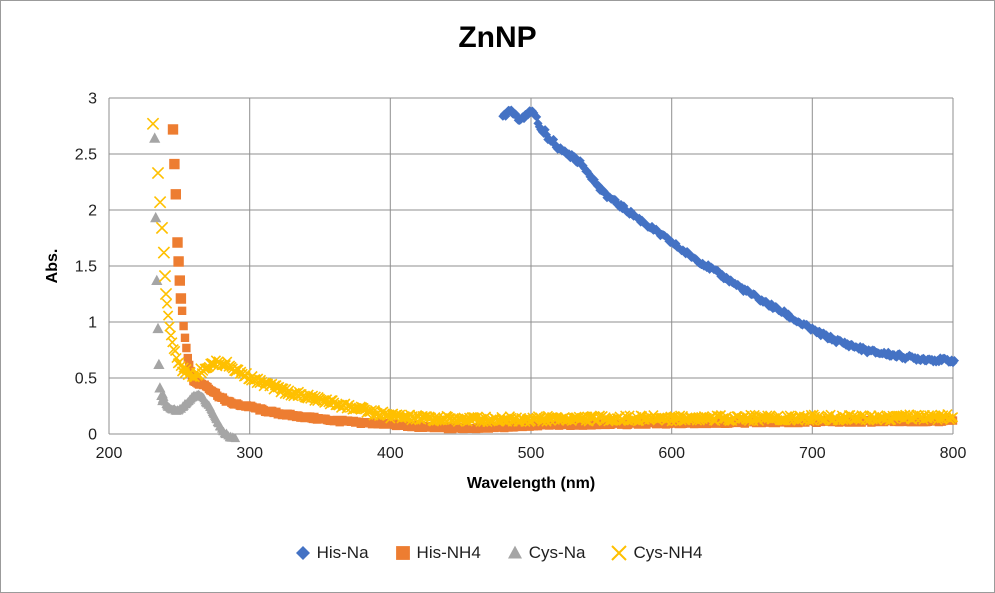  What do you see at coordinates (514, 552) in the screenshot?
I see `triangle-legend-marker-icon` at bounding box center [514, 552].